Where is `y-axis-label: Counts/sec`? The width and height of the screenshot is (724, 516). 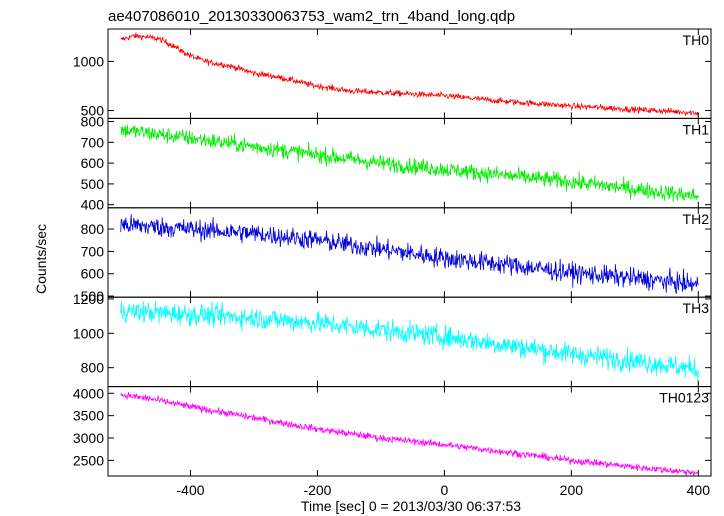
y-axis-label: Counts/sec is located at coordinates (41, 259).